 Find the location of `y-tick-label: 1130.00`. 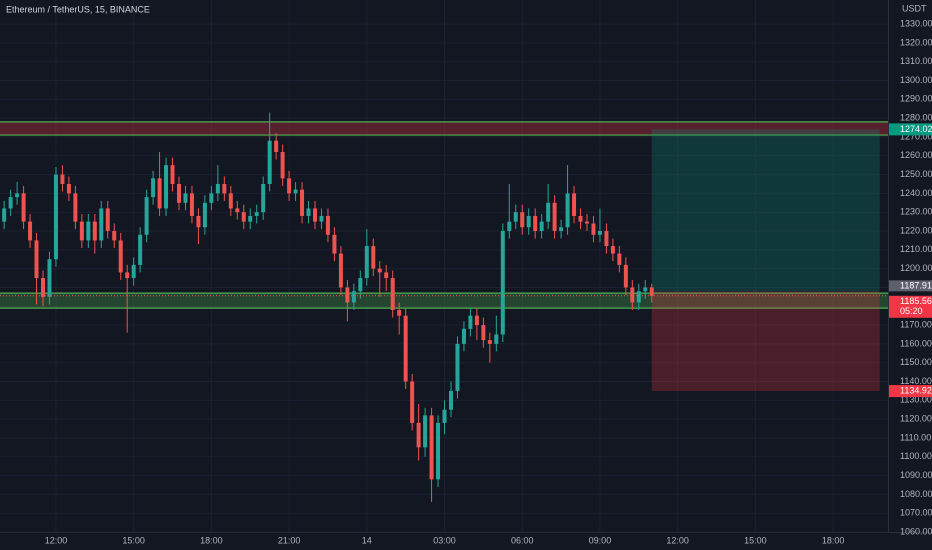

y-tick-label: 1130.00 is located at coordinates (916, 400).